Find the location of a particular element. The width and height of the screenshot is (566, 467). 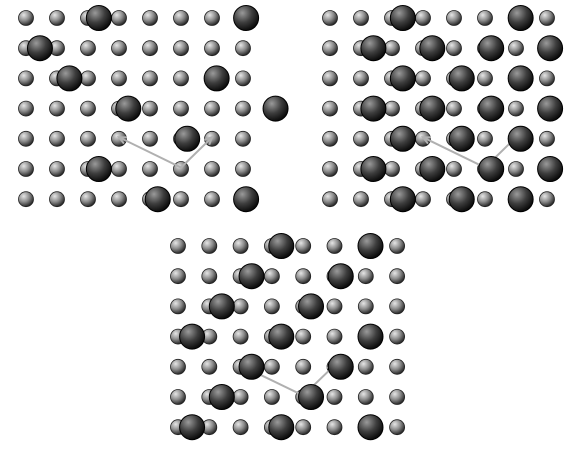

lattice-vector-arrow is located at coordinates (165, 152).